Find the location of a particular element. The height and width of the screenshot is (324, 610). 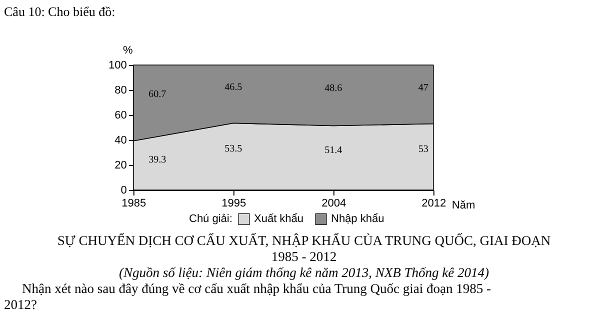

data-label: 51.4 is located at coordinates (333, 150).